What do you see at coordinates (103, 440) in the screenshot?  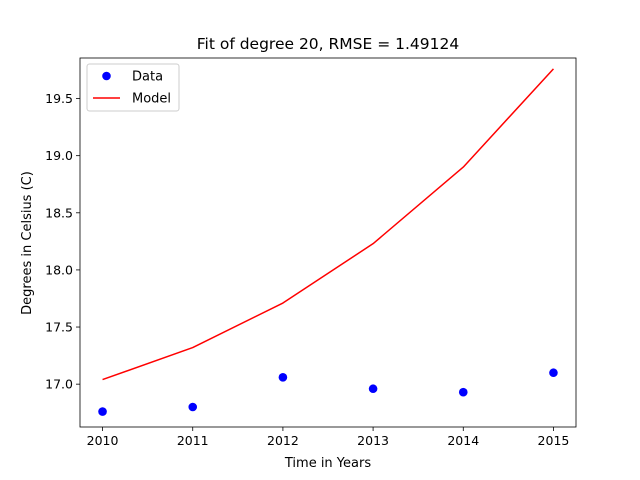 I see `x-tick-label-2010: 2010` at bounding box center [103, 440].